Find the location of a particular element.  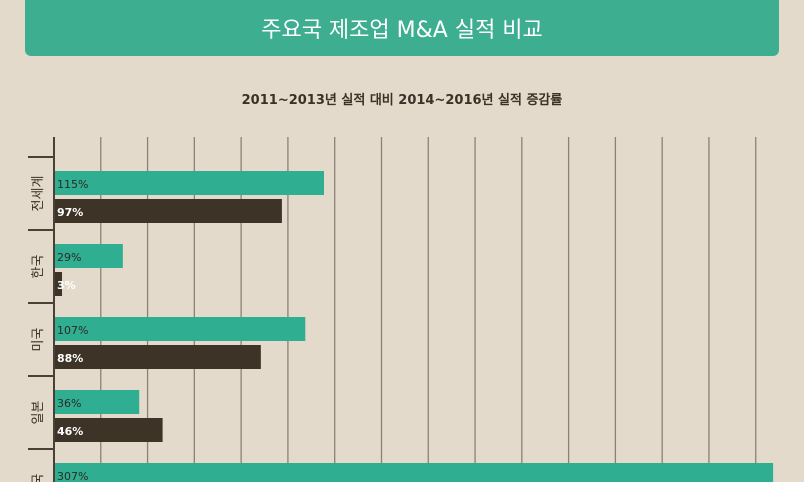

data-label: 97% is located at coordinates (70, 212).